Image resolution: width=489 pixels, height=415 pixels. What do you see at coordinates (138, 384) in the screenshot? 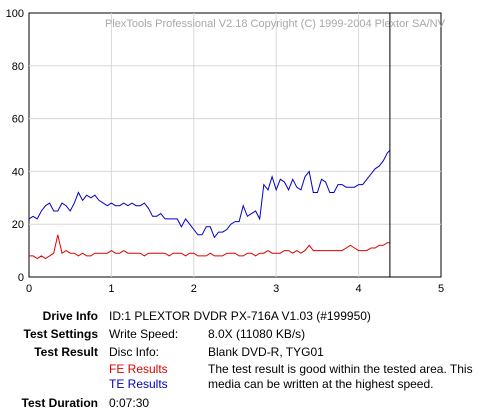
I see `te-results-legend: TE Results` at bounding box center [138, 384].